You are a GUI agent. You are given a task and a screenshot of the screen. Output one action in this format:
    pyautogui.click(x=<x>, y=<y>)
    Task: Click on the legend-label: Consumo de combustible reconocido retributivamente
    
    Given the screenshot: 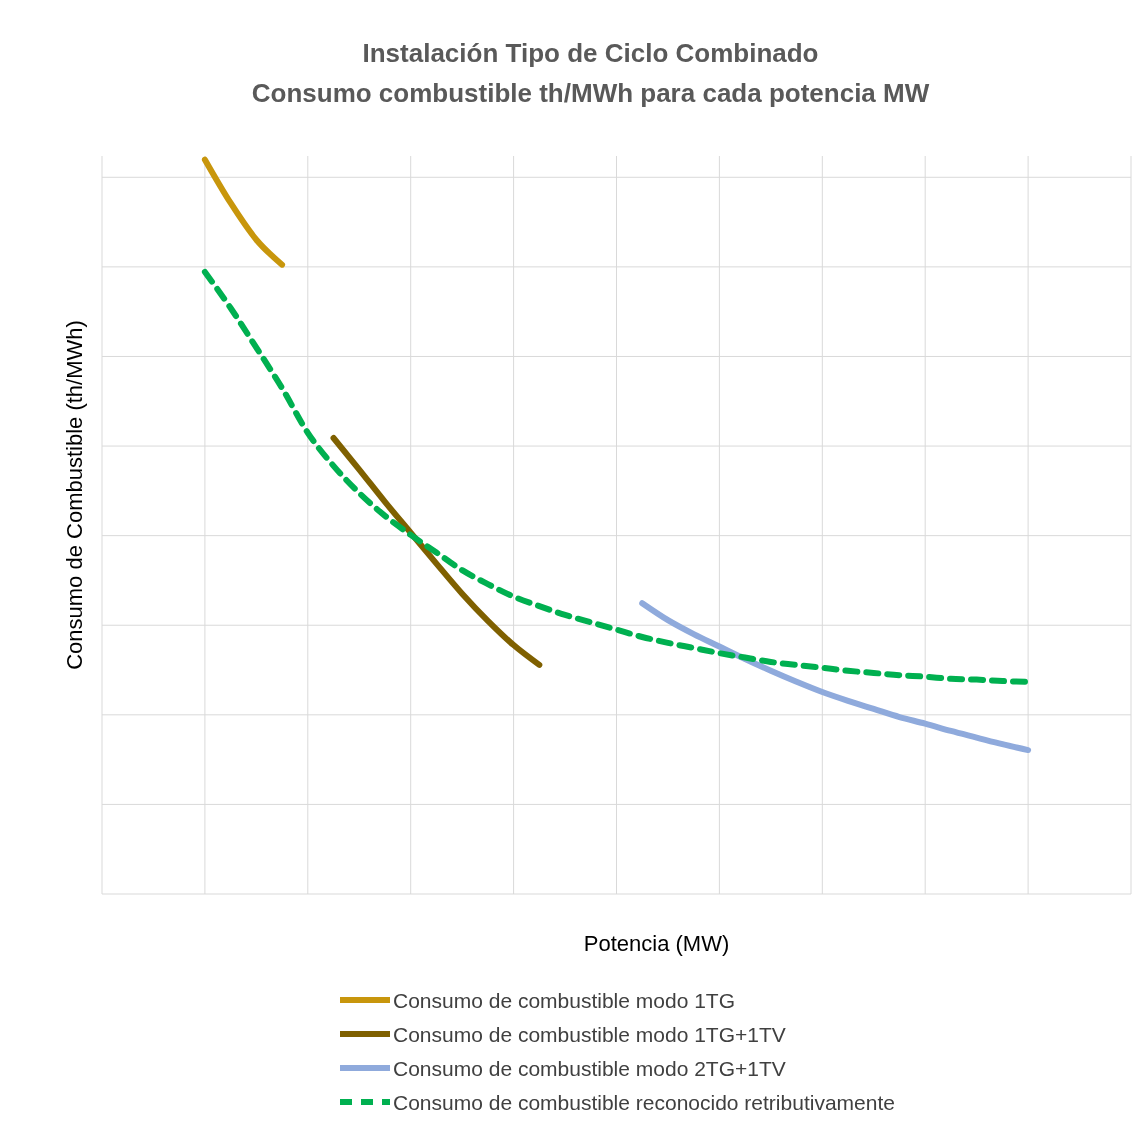 What is the action you would take?
    pyautogui.click(x=644, y=1102)
    